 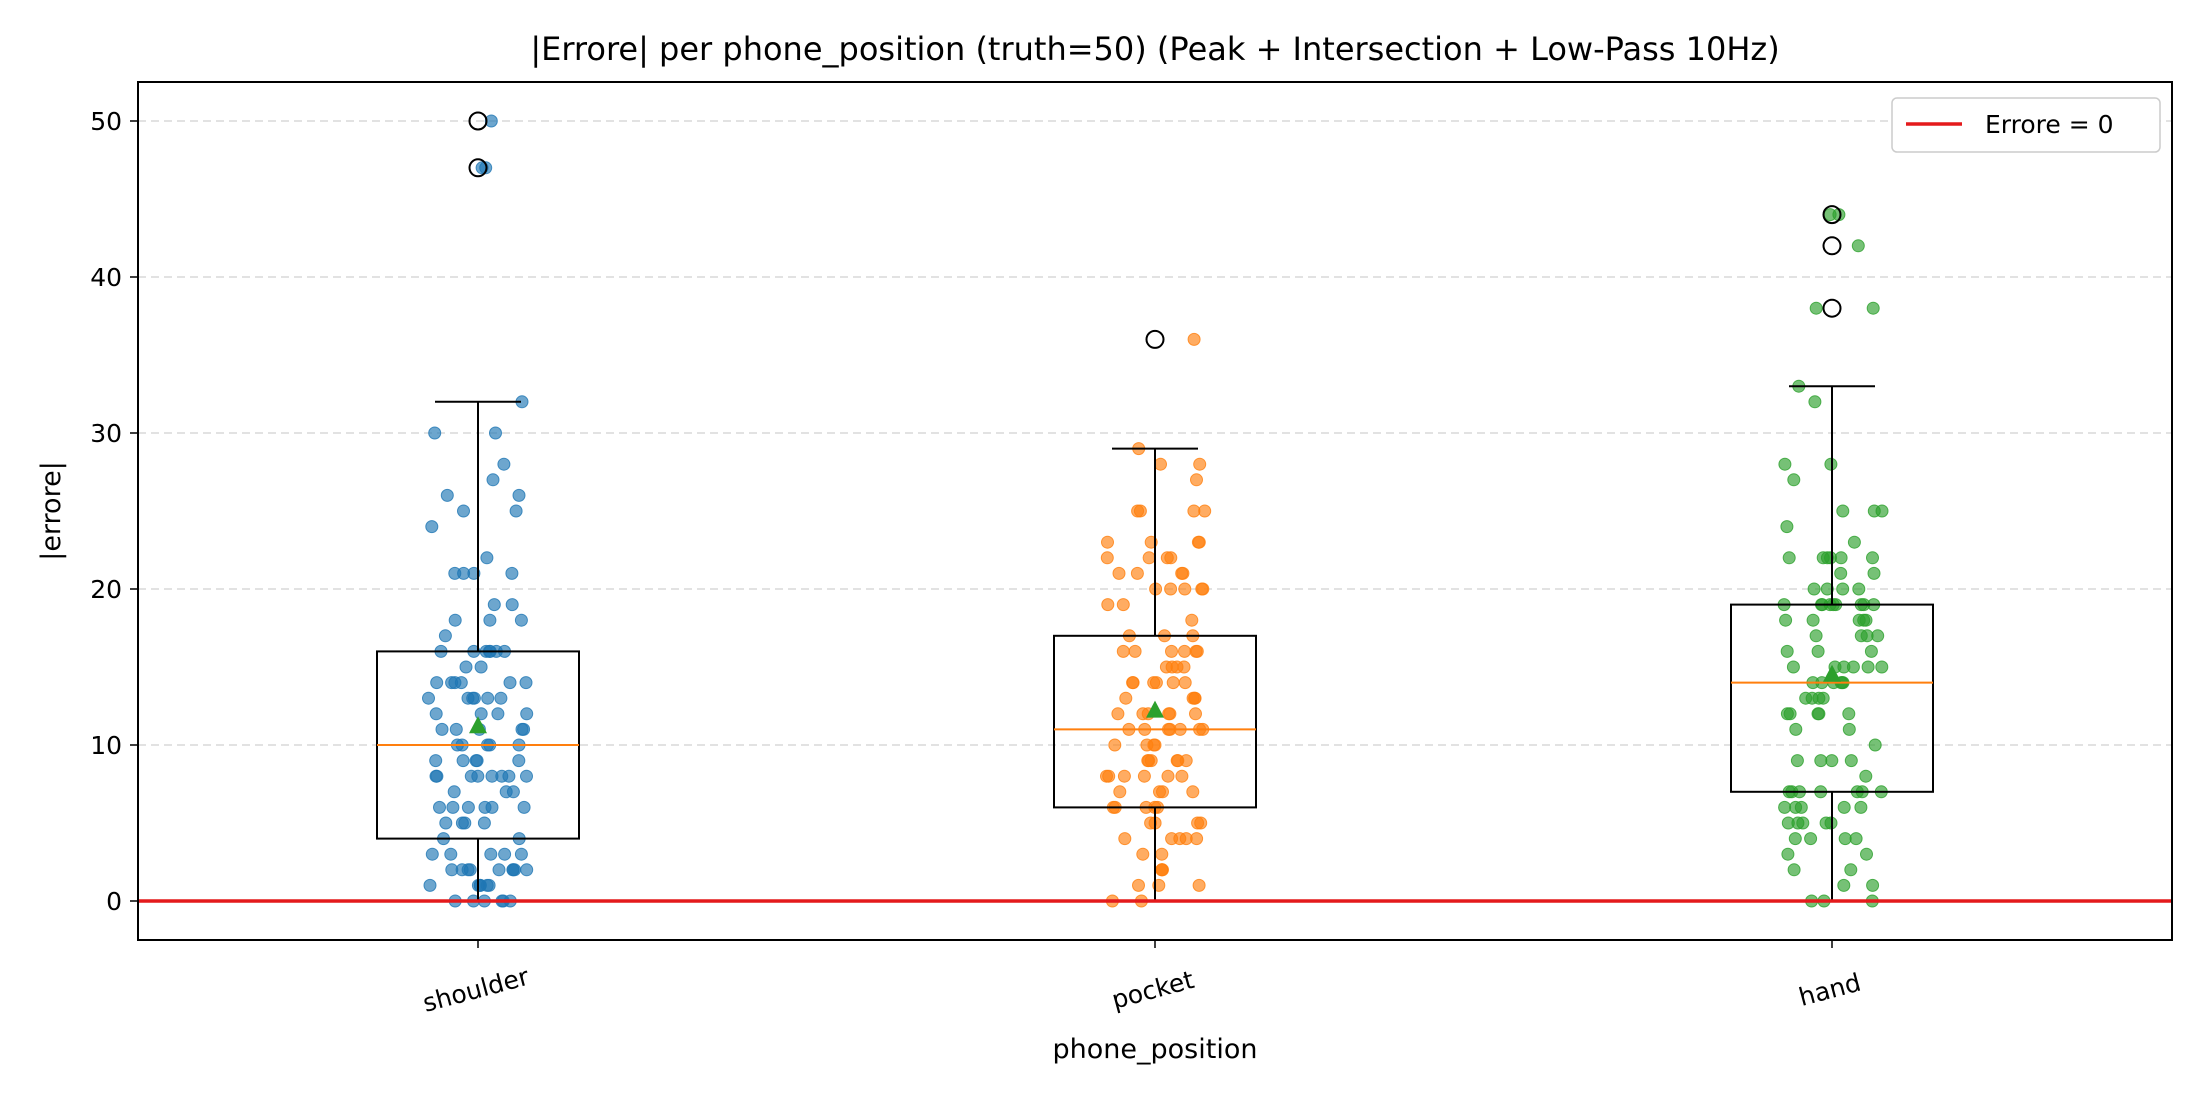 I want to click on y-axis-label: |errore|, so click(x=51, y=511).